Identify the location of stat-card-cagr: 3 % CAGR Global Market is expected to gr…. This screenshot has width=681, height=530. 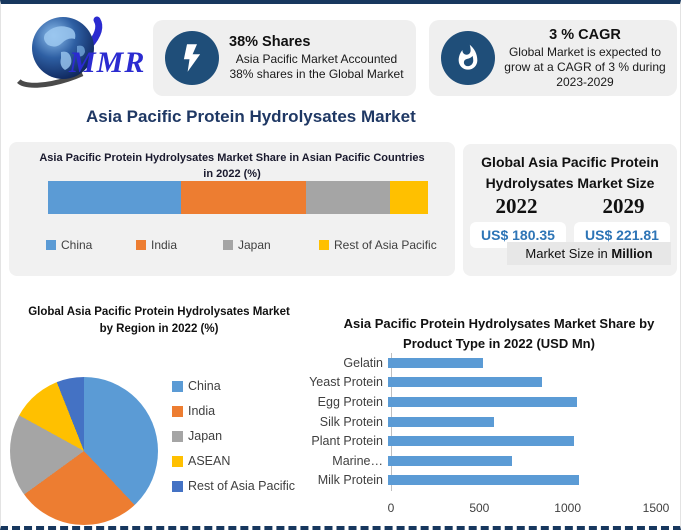
(553, 58).